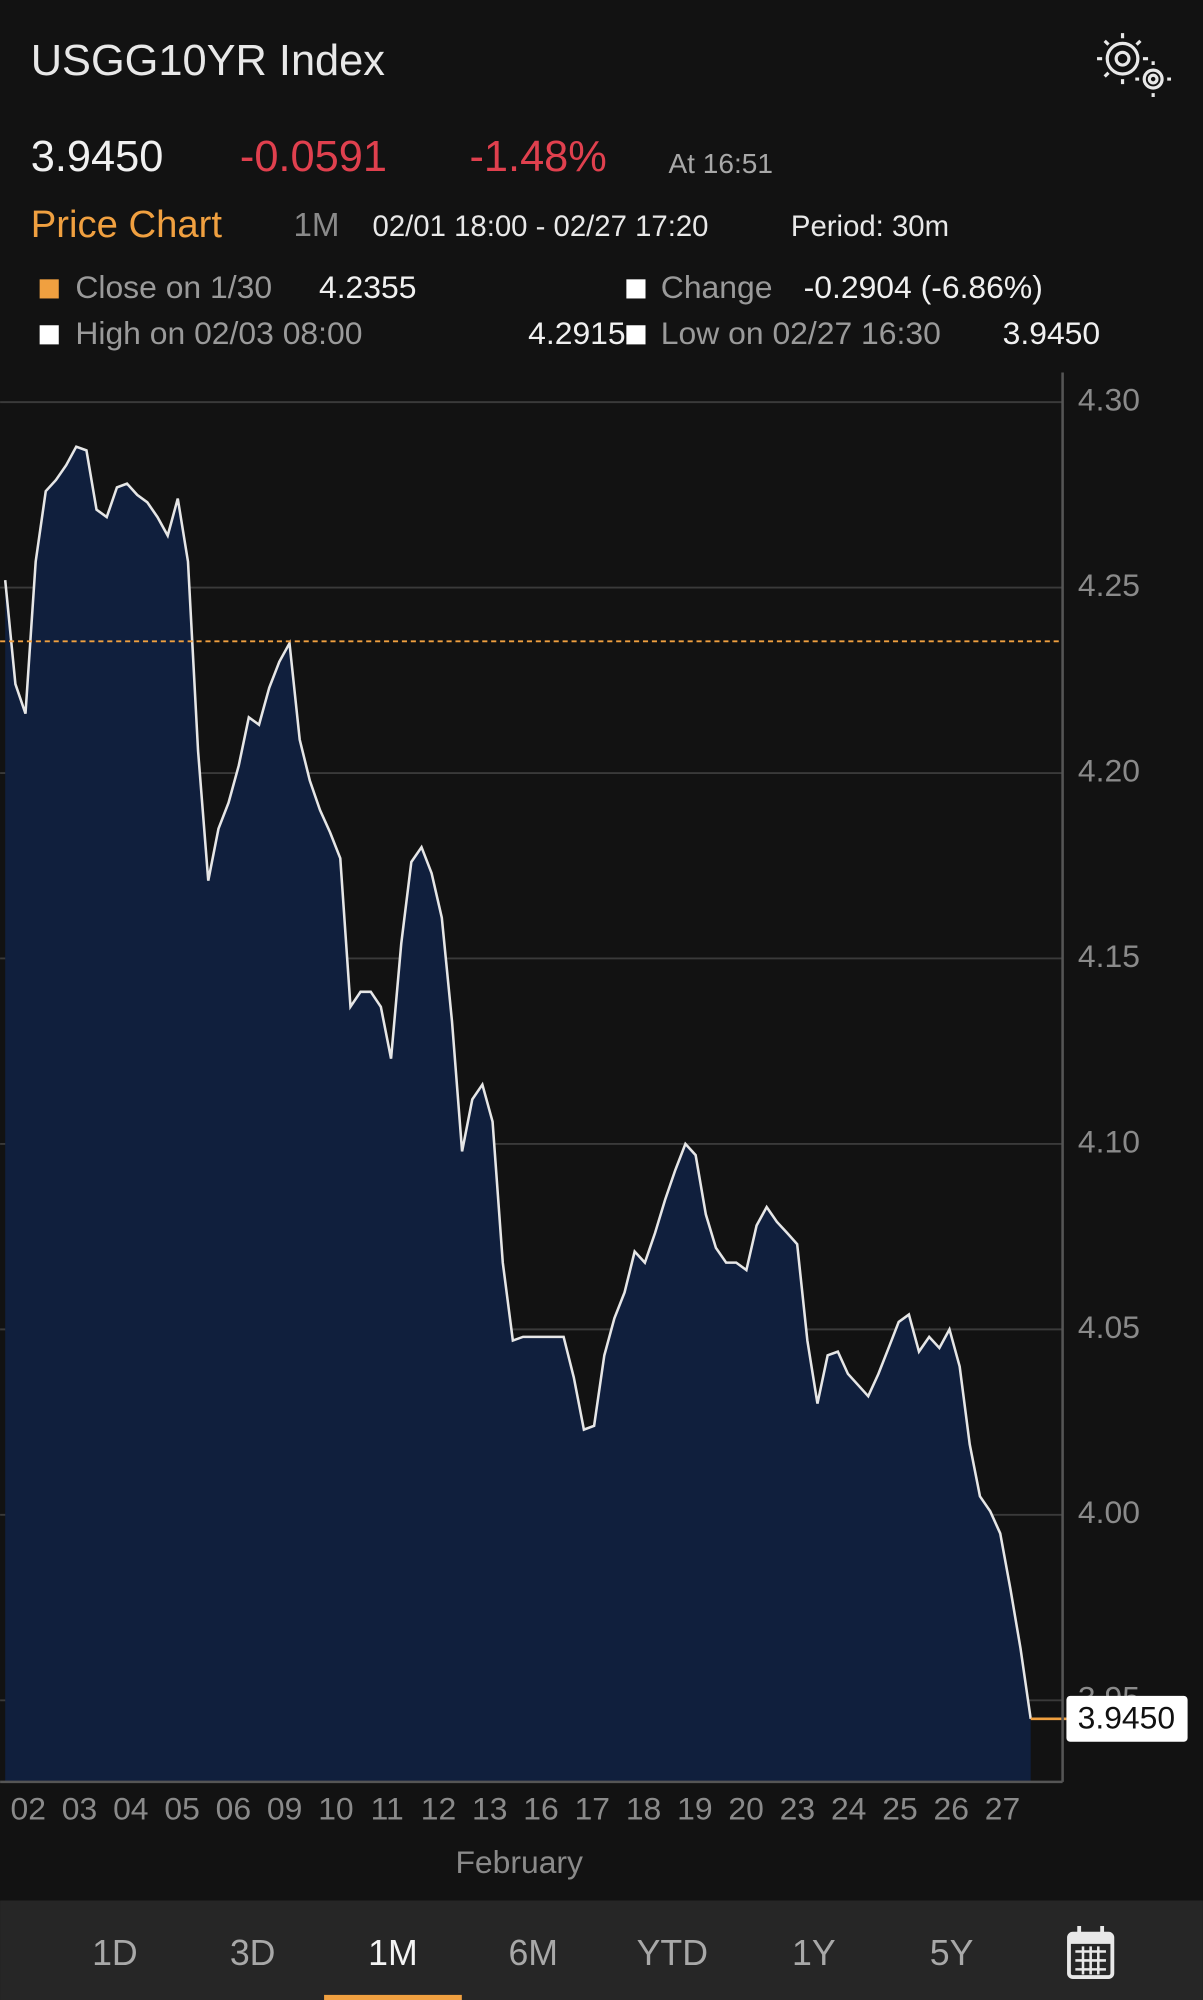 The image size is (1203, 2000). I want to click on period: Period: 30m, so click(870, 226).